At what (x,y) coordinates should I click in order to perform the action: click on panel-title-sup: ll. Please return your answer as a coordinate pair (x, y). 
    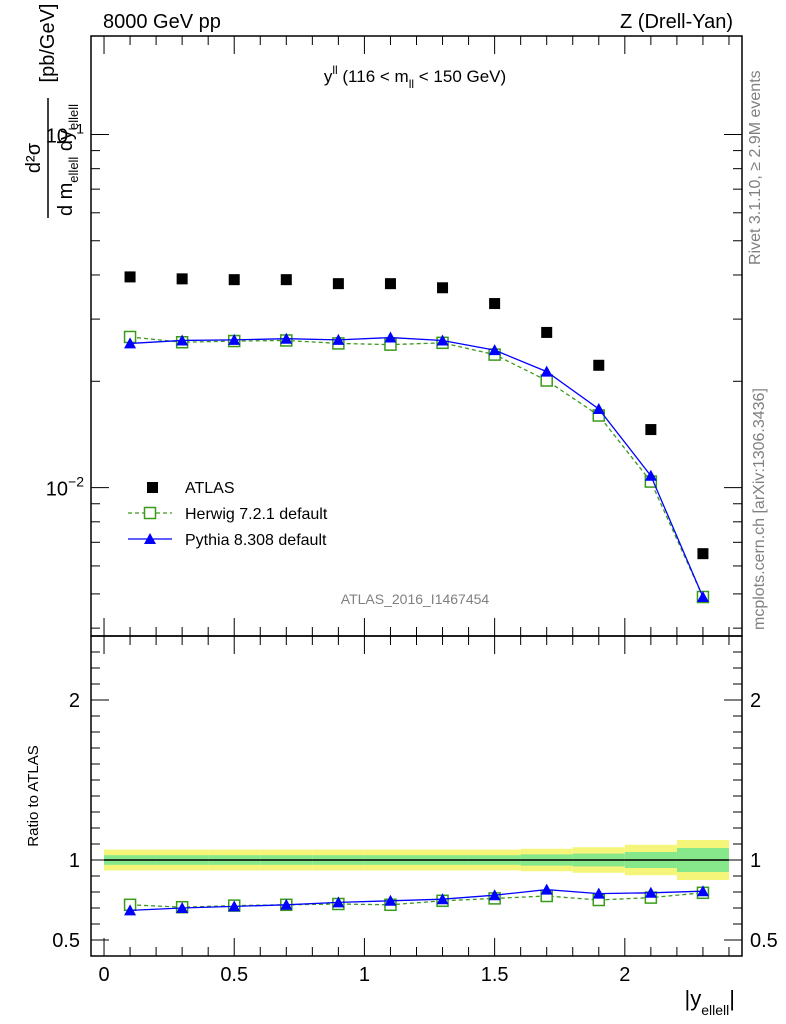
    Looking at the image, I should click on (334, 70).